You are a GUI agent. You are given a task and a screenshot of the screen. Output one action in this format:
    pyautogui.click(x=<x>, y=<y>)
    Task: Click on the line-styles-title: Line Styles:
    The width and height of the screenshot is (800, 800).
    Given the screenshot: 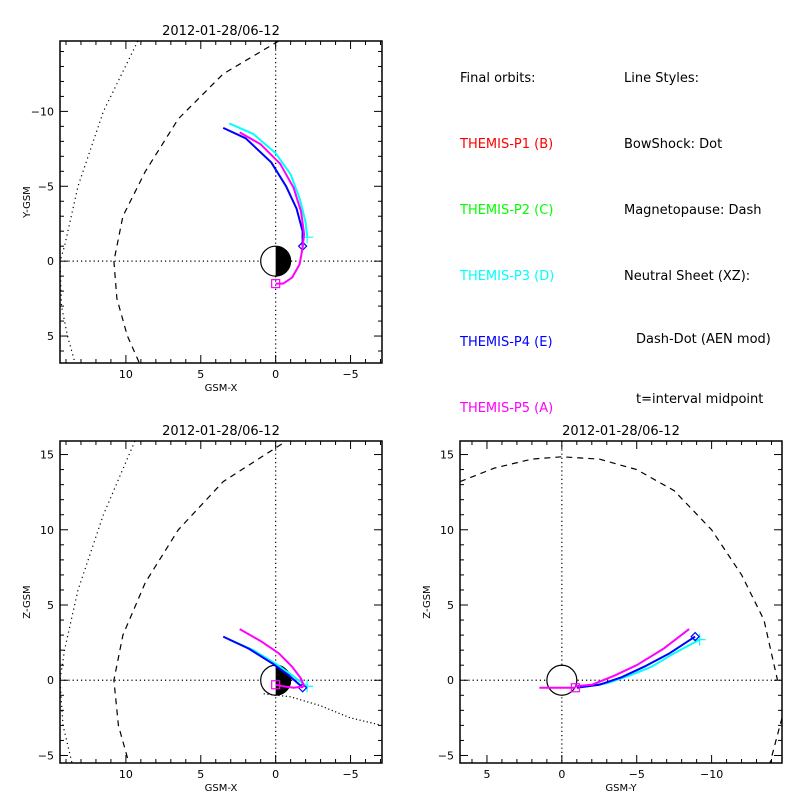 What is the action you would take?
    pyautogui.click(x=662, y=78)
    